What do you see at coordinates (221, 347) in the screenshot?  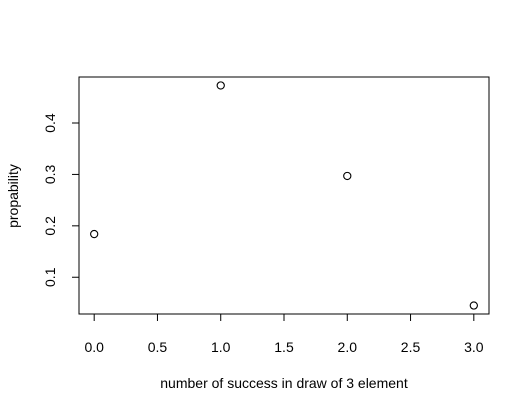 I see `x-tick-label: 1.0` at bounding box center [221, 347].